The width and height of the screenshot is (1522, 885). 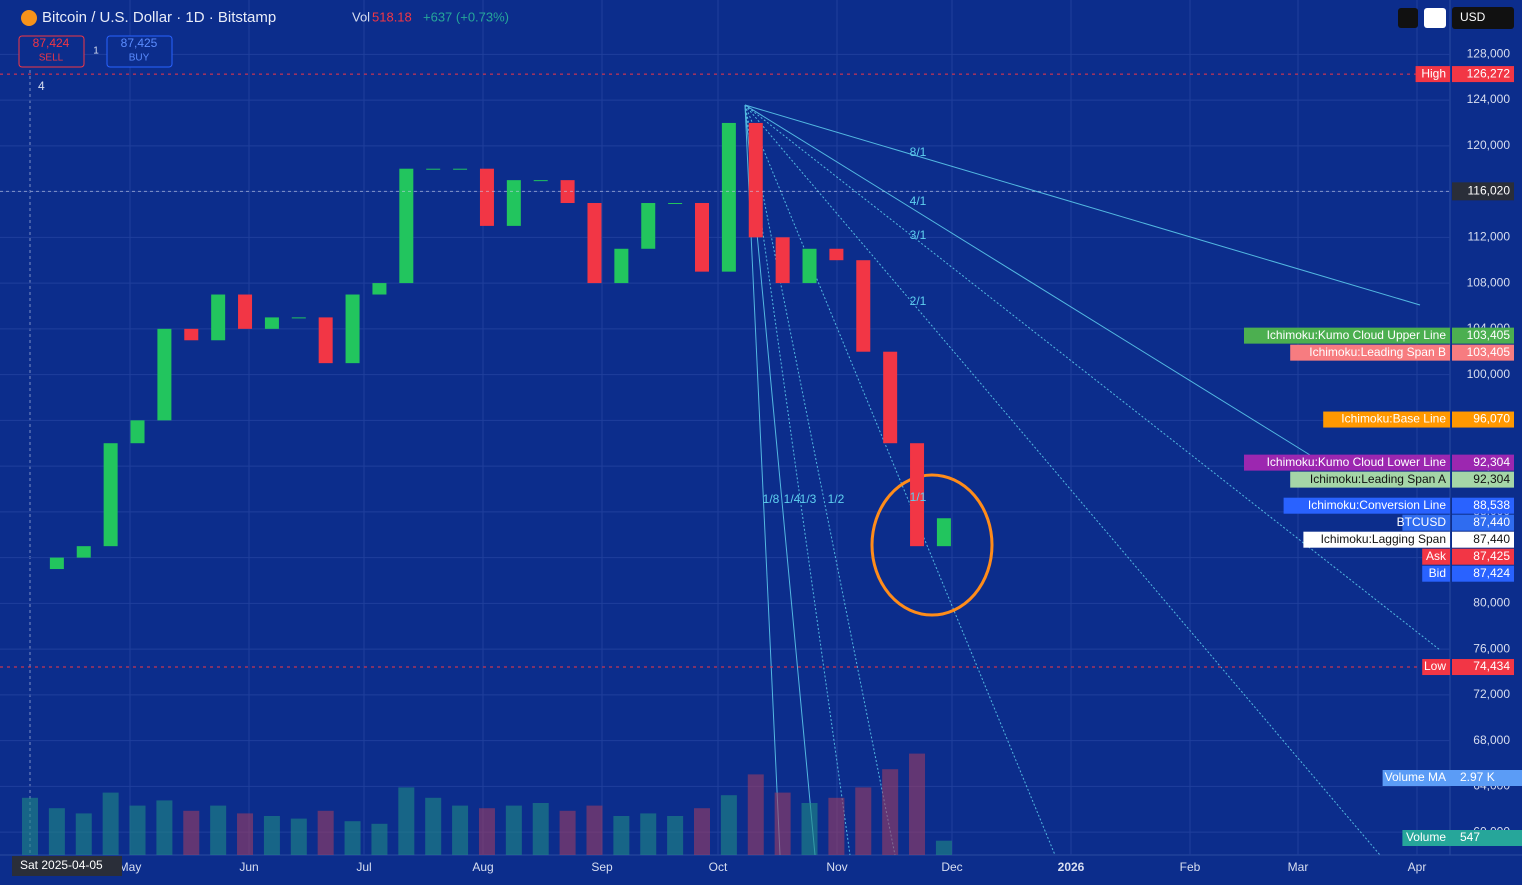 I want to click on badge-label: Ichimoku:Conversion Line, so click(x=1377, y=505).